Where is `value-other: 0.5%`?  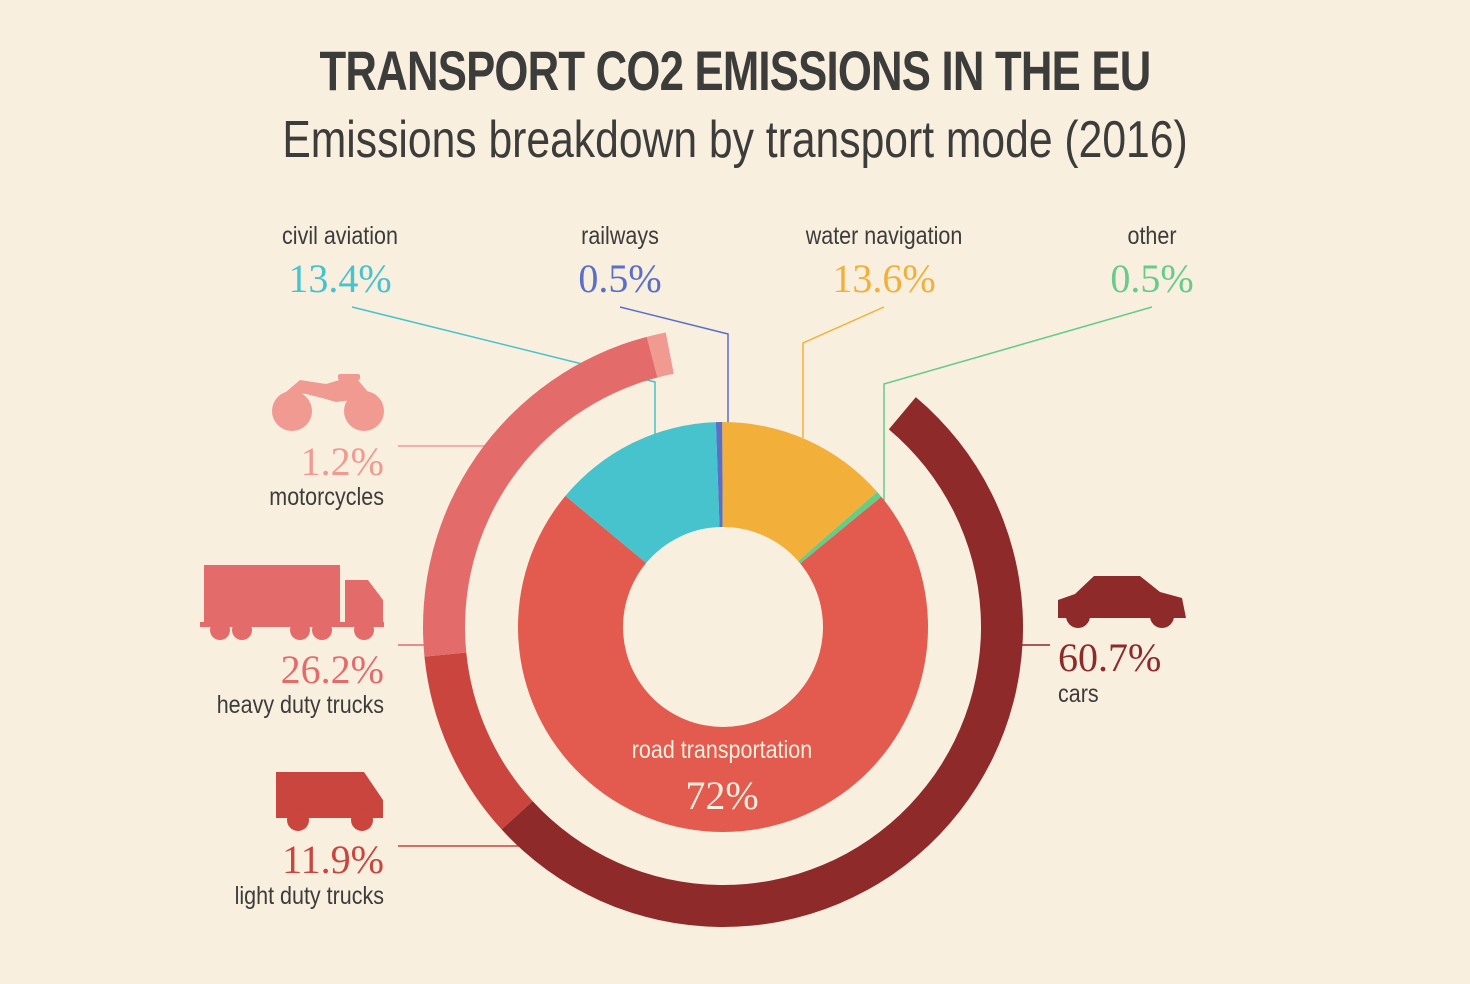 value-other: 0.5% is located at coordinates (1152, 278).